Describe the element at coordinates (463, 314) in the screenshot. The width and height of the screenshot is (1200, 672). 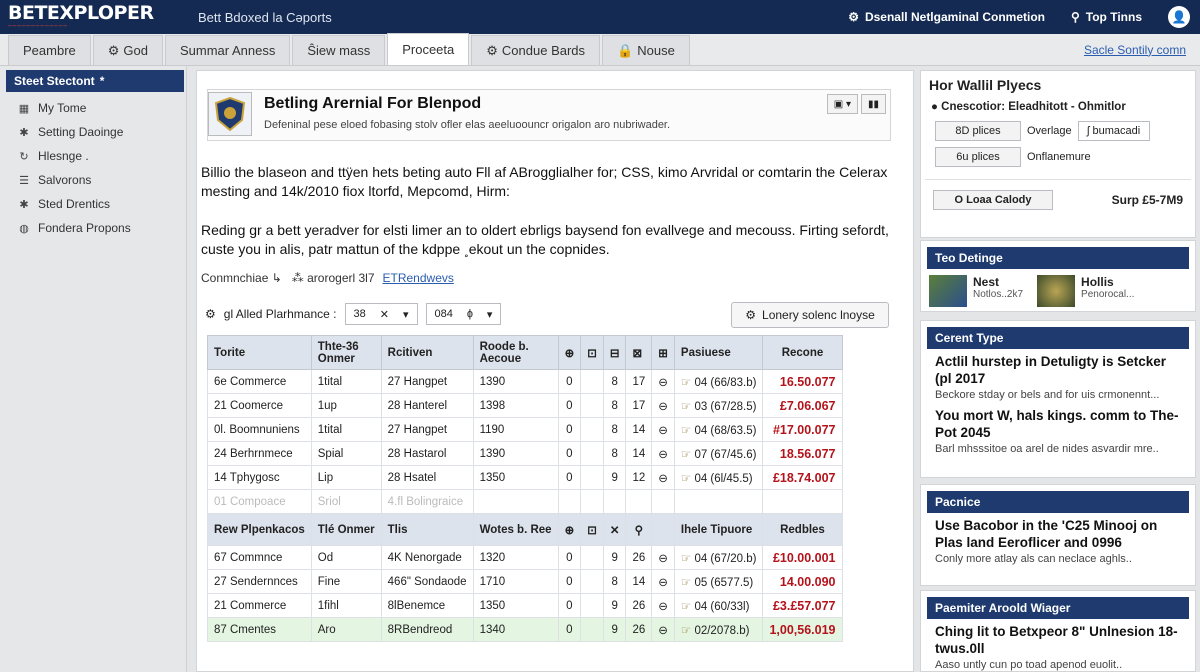
I see `filter-select-2: 084 ɸ ▾` at that location.